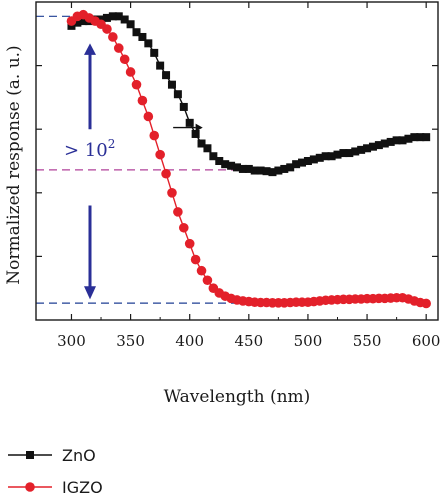  I want to click on shift-arrow-head, so click(199, 127).